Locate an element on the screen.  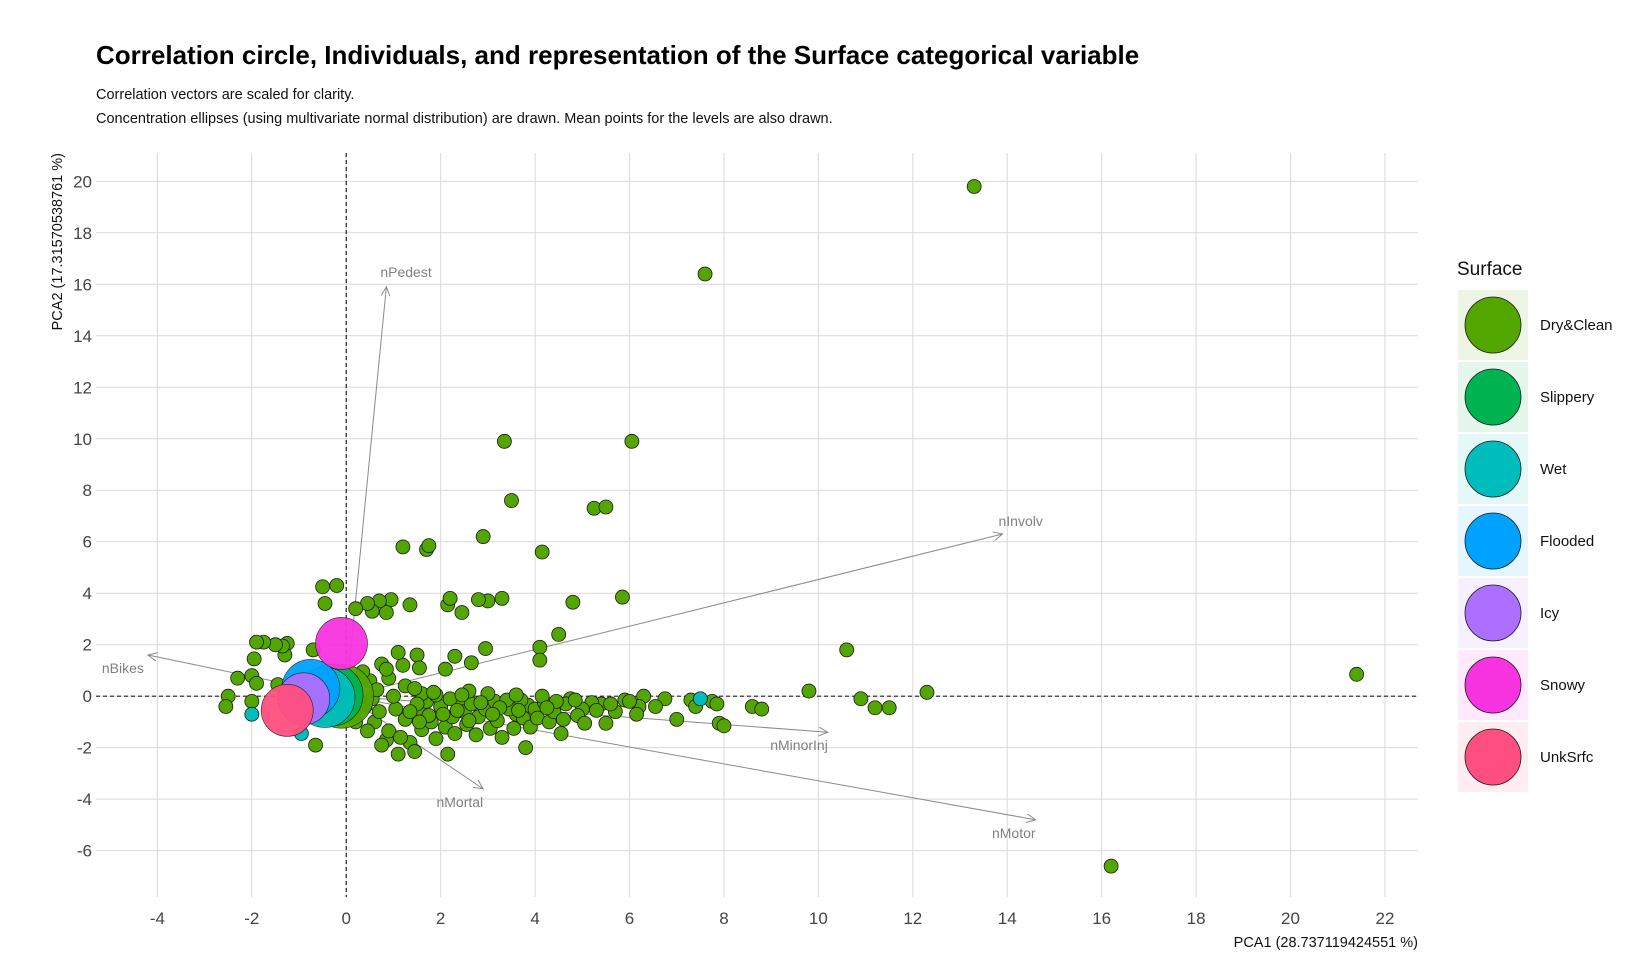
legend-label: Icy is located at coordinates (1550, 613).